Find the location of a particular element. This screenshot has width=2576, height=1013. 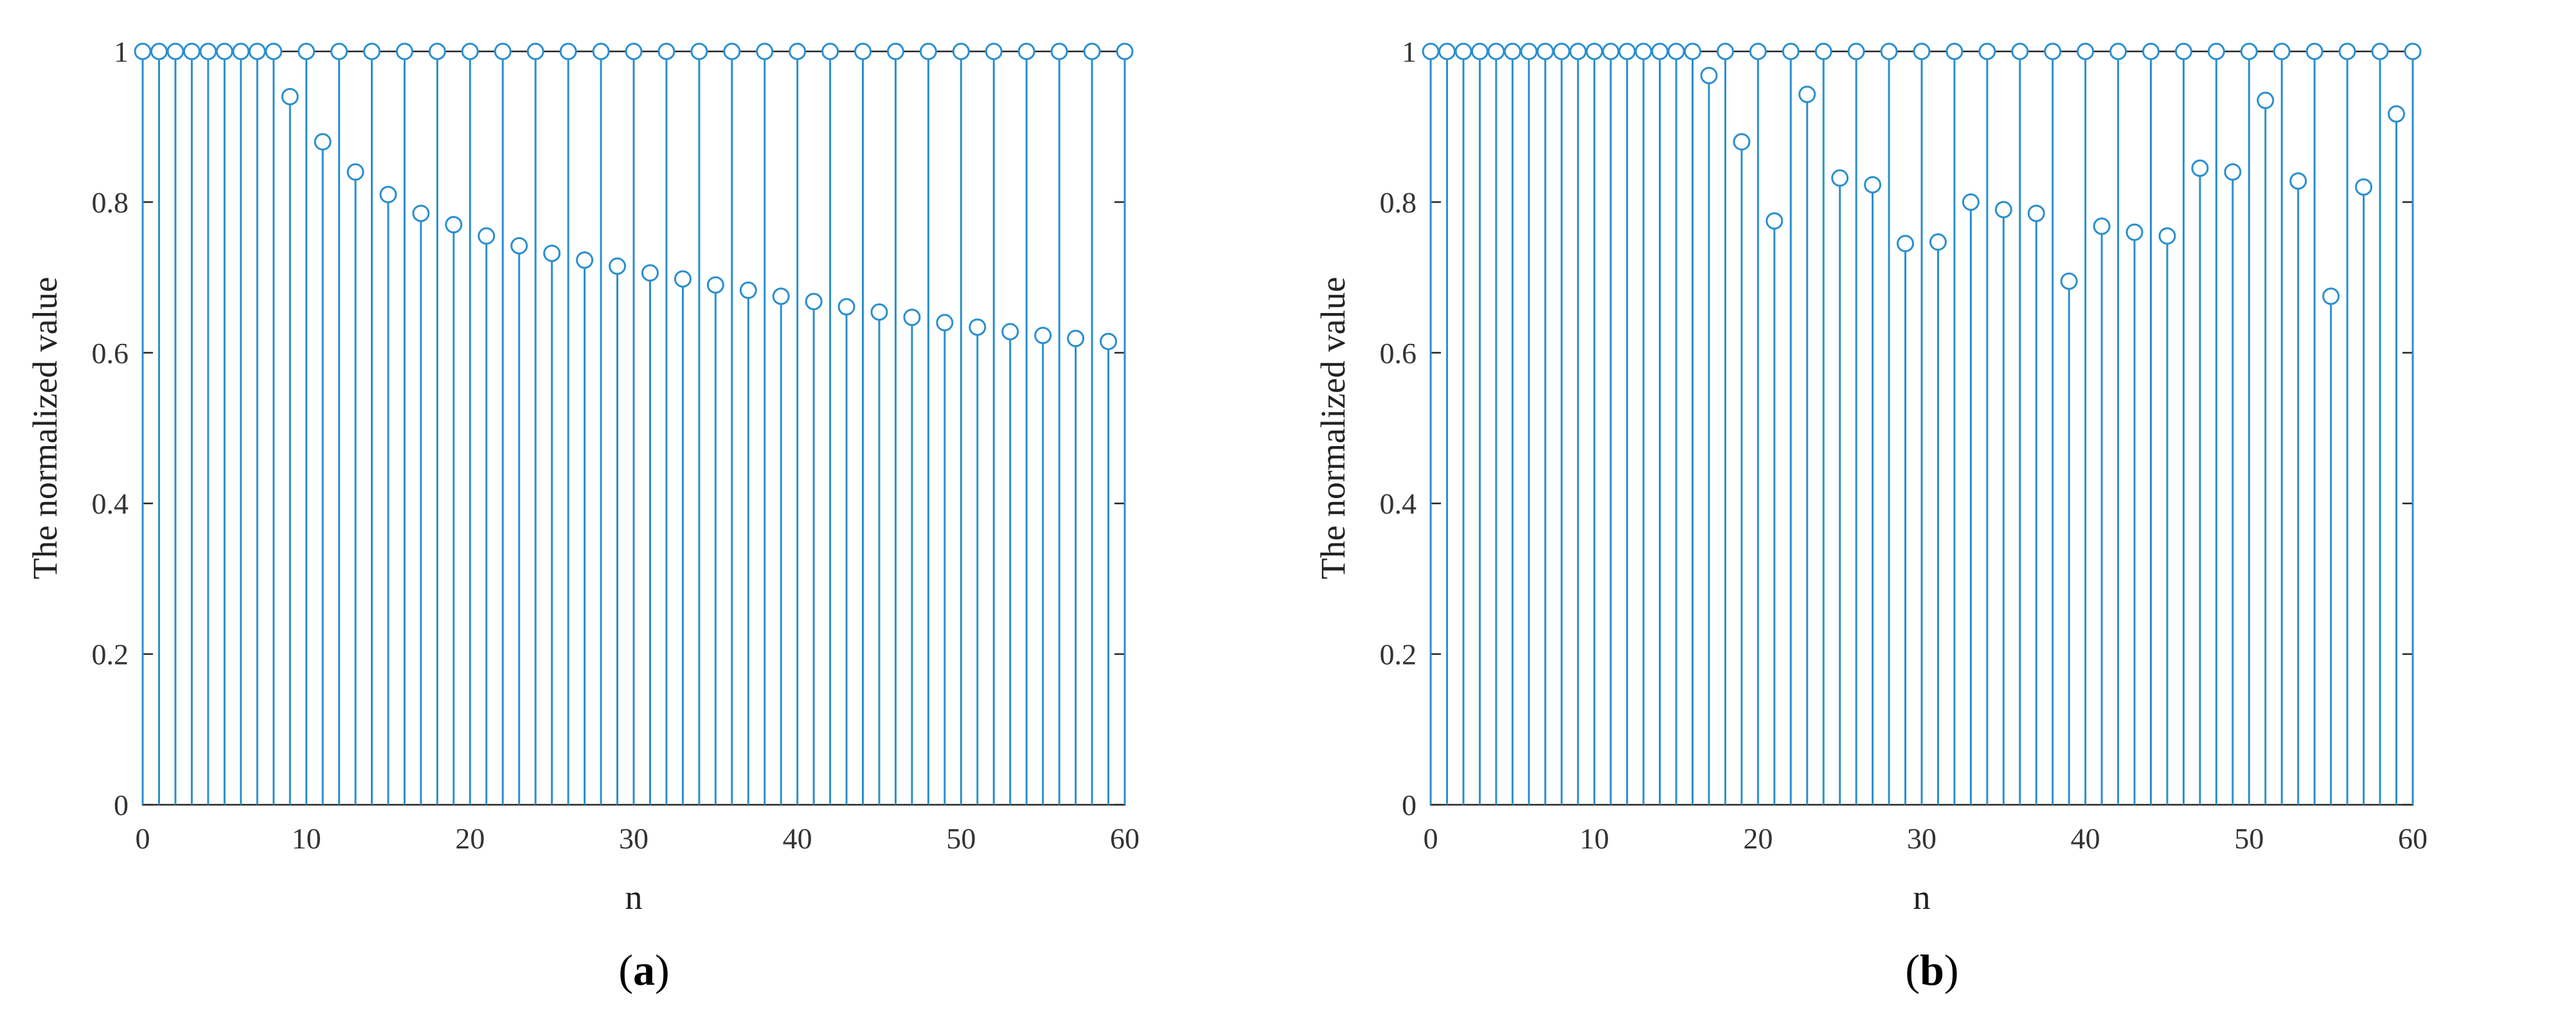

x-tick-label: 60 is located at coordinates (2413, 838).